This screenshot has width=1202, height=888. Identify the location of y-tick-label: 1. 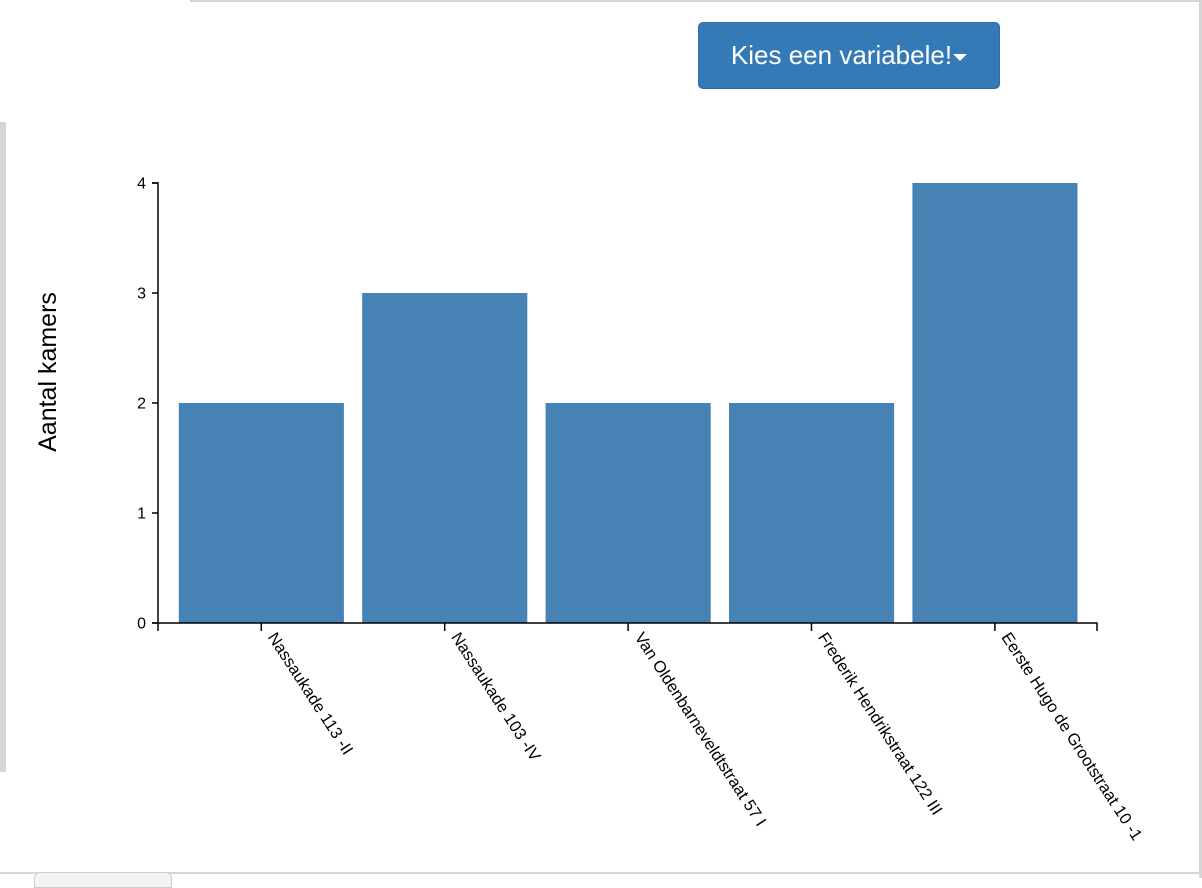
(141, 514).